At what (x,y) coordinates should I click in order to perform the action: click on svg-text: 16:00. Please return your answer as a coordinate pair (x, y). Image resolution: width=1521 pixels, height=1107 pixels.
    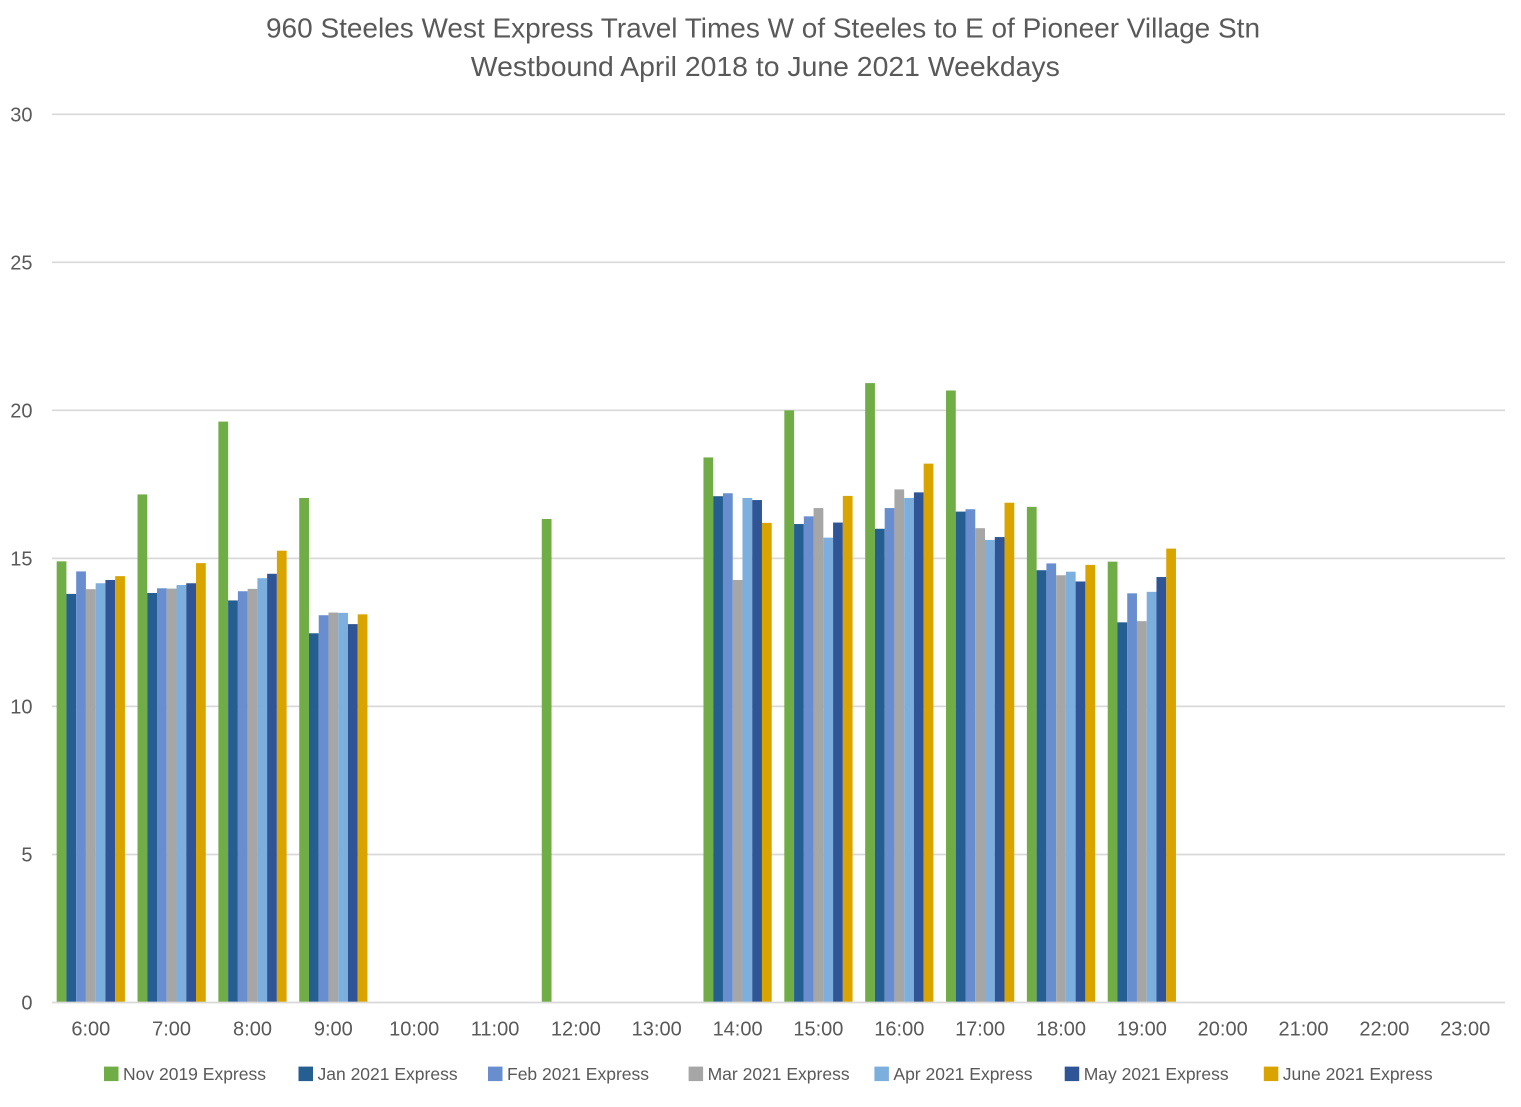
    Looking at the image, I should click on (899, 1029).